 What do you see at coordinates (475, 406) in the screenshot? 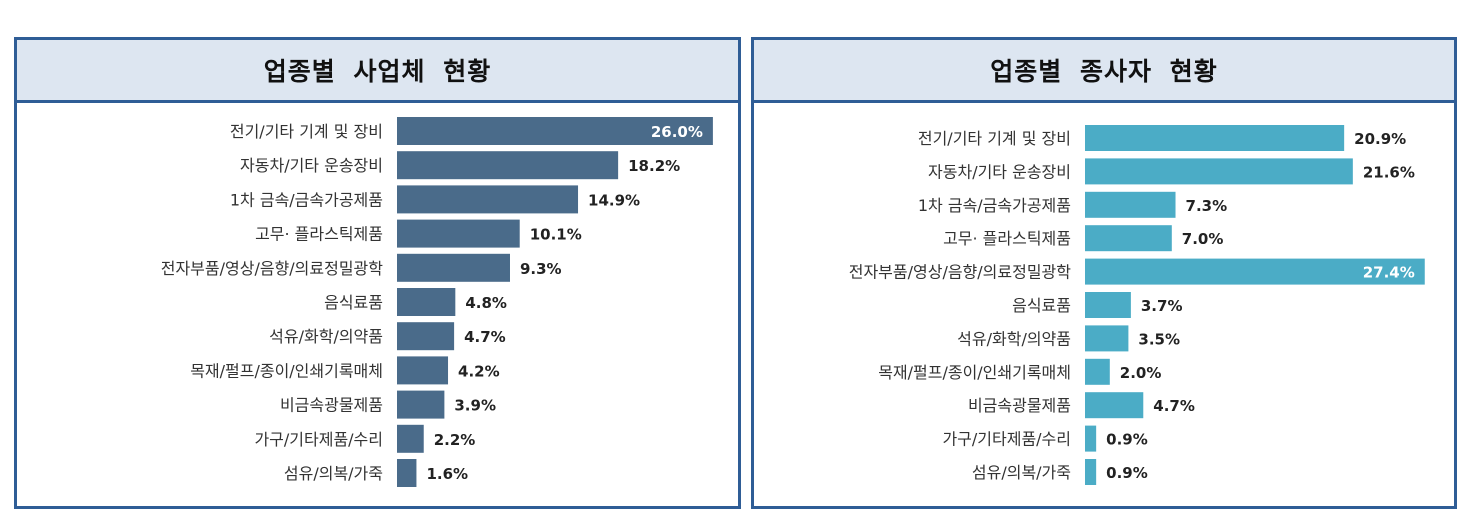
I see `data-label: 3.9%` at bounding box center [475, 406].